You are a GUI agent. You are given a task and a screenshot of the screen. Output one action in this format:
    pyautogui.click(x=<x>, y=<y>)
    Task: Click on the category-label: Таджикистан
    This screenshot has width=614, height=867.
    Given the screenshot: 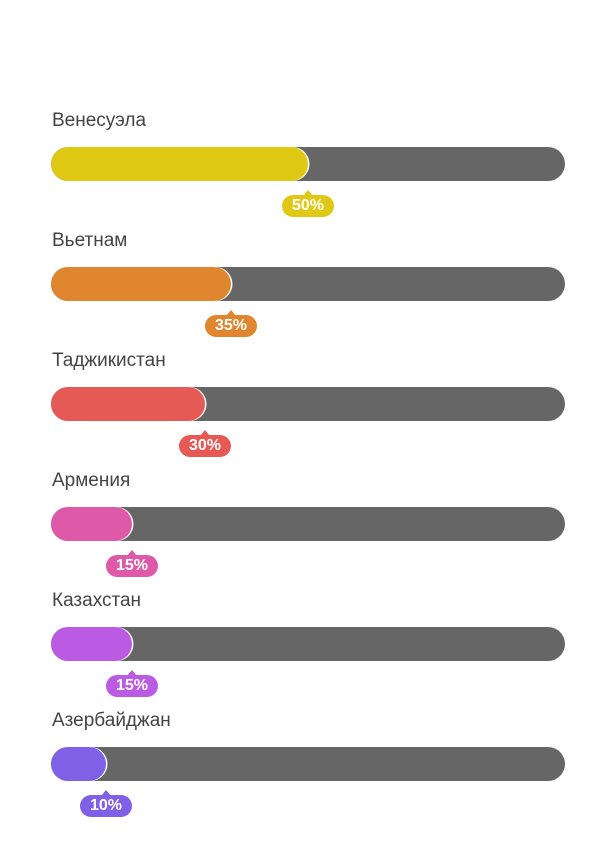 What is the action you would take?
    pyautogui.click(x=109, y=360)
    